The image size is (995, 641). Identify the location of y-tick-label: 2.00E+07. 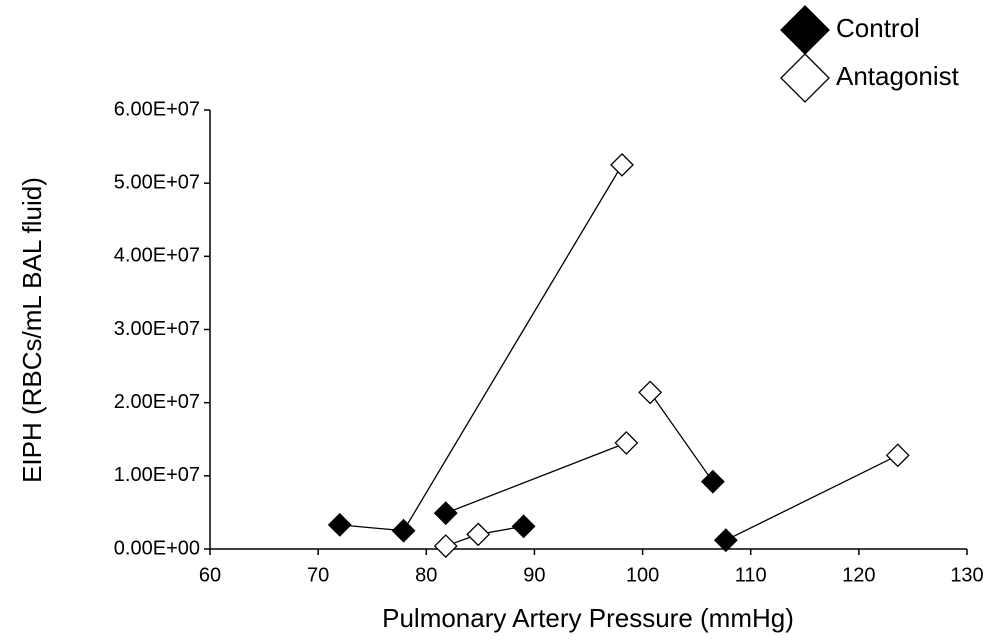
(157, 402).